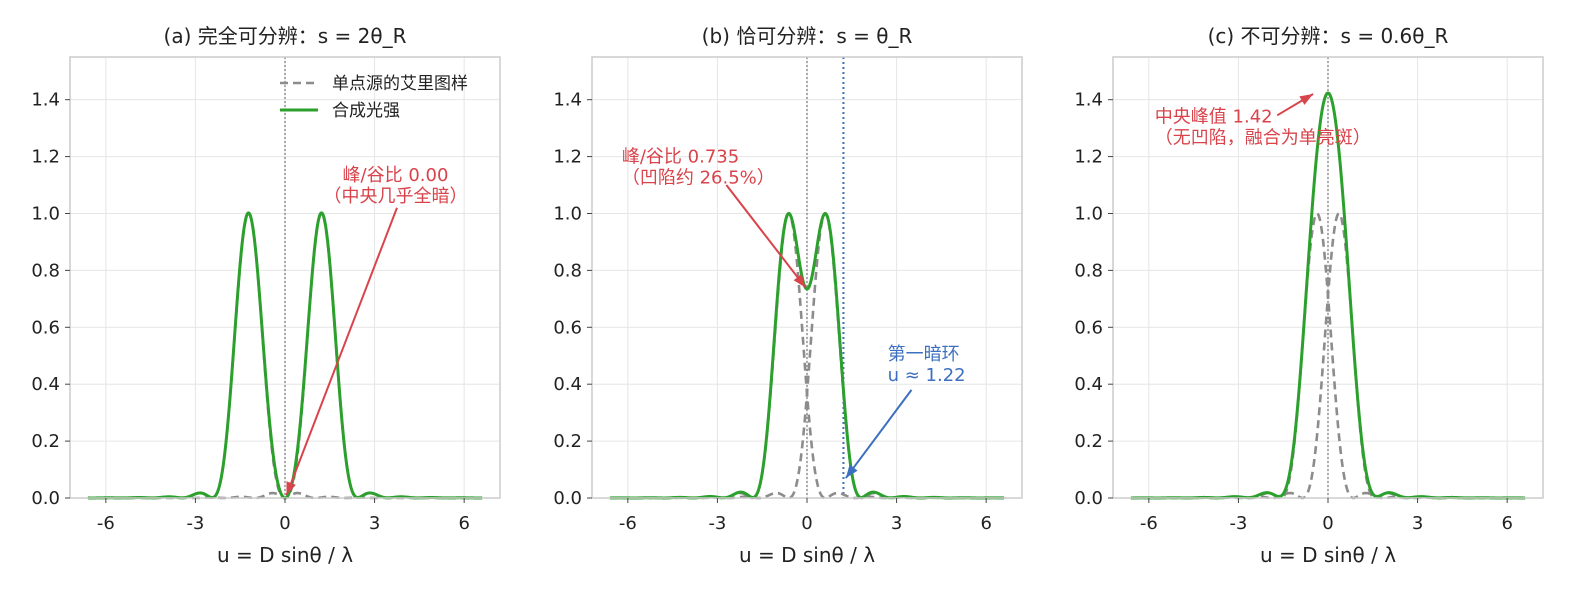 This screenshot has height=600, width=1590. I want to click on chart-title: (c) 不可分辨：s = 0.6θ_R, so click(1328, 36).